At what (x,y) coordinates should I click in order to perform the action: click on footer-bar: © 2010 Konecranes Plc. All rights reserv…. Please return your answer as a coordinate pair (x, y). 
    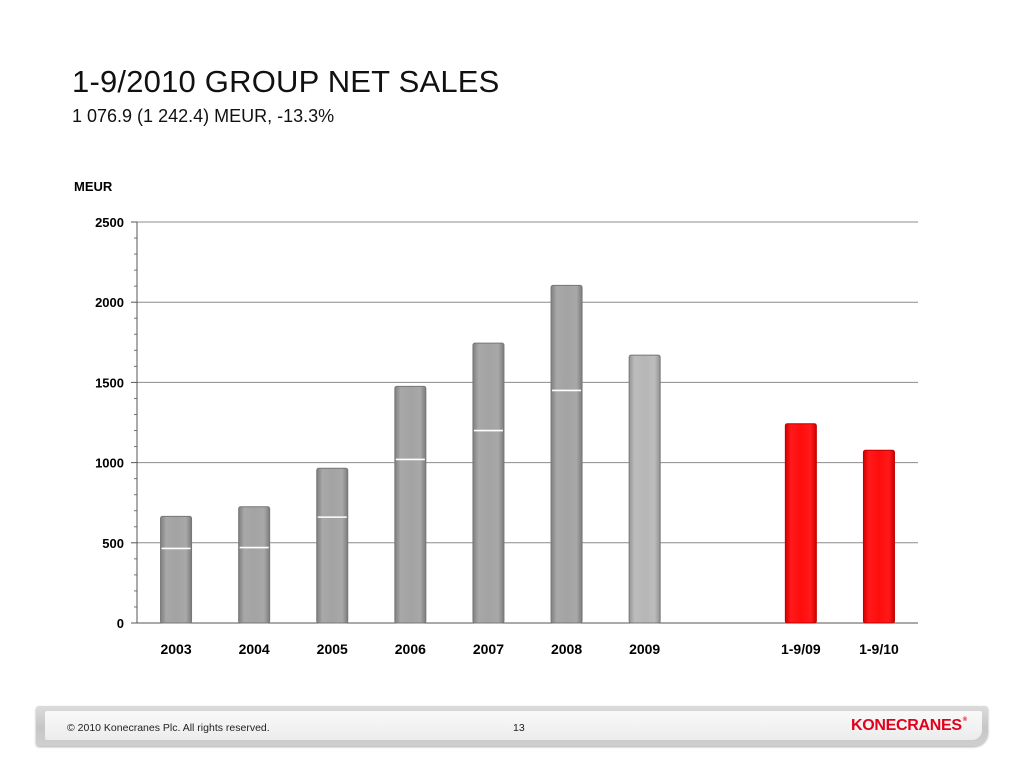
    Looking at the image, I should click on (512, 726).